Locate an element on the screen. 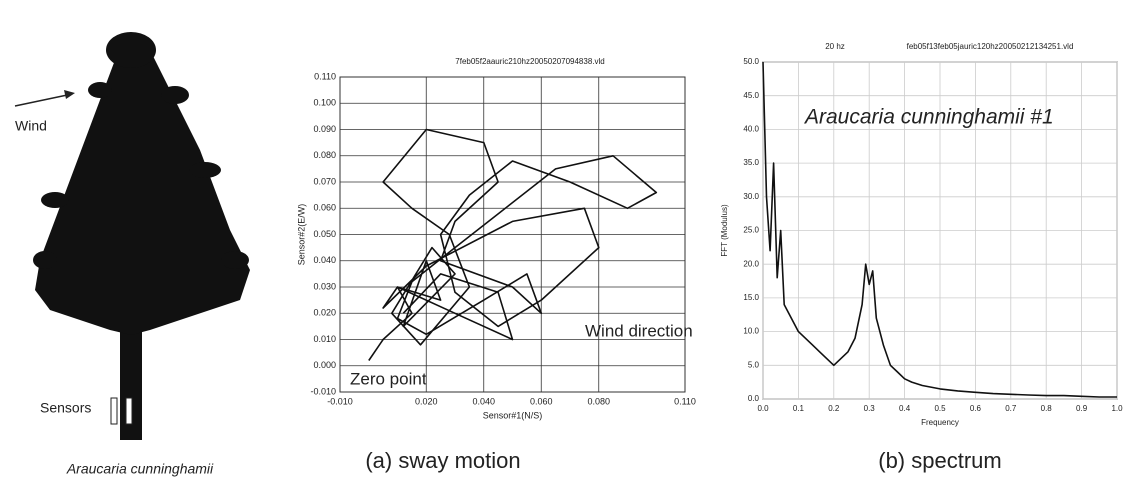 This screenshot has height=482, width=1127. sensors-label: Sensors is located at coordinates (65, 408).